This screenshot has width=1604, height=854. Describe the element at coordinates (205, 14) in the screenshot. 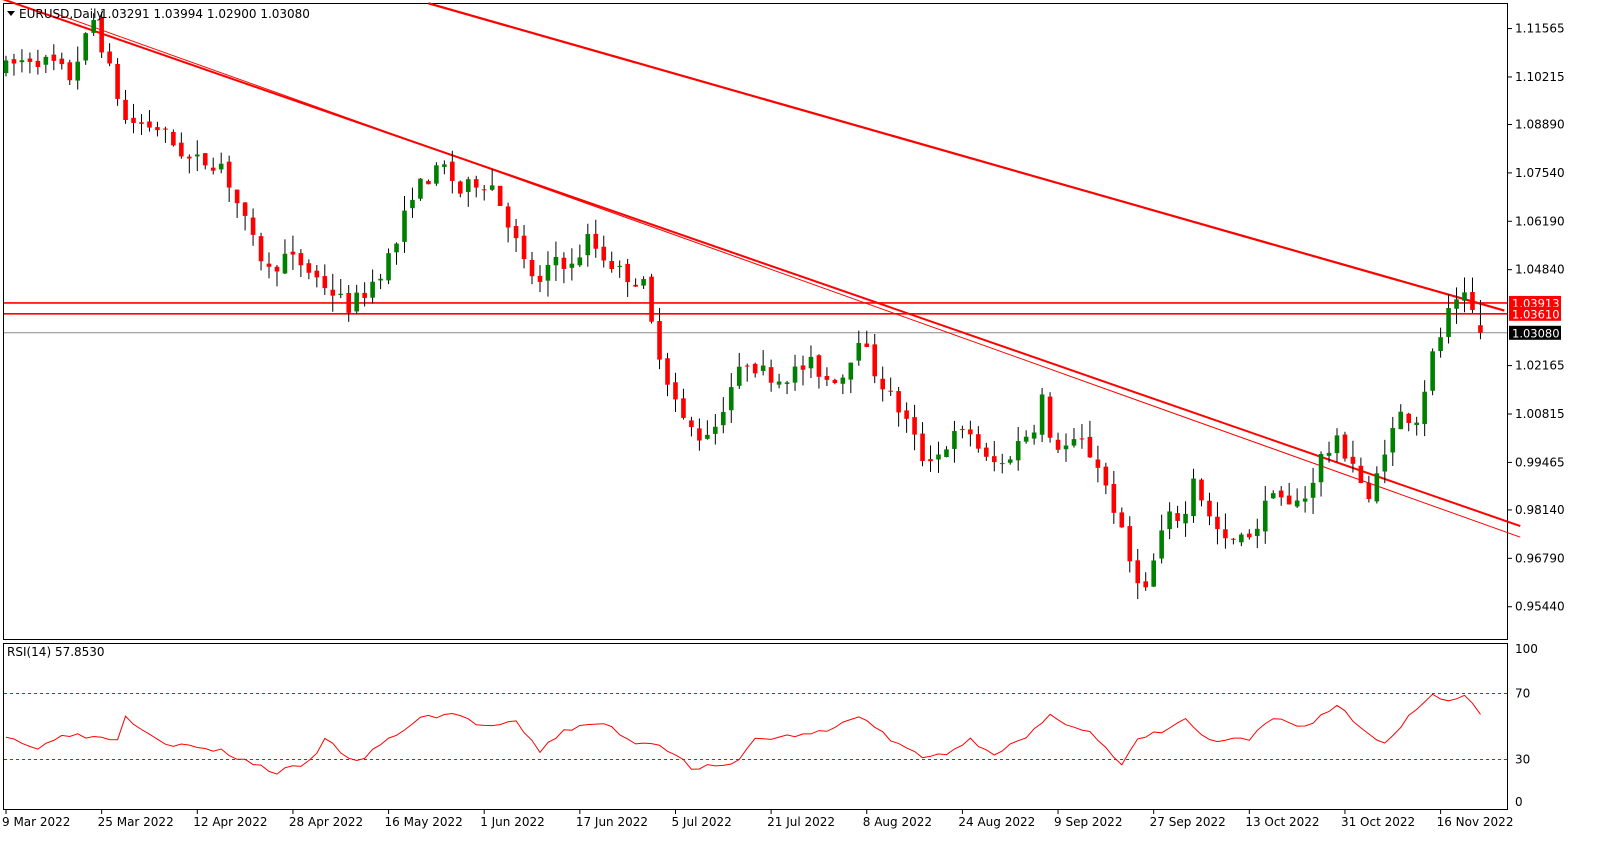

I see `ohlc-values: 1.03291 1.03994 1.02900 1.03080` at that location.